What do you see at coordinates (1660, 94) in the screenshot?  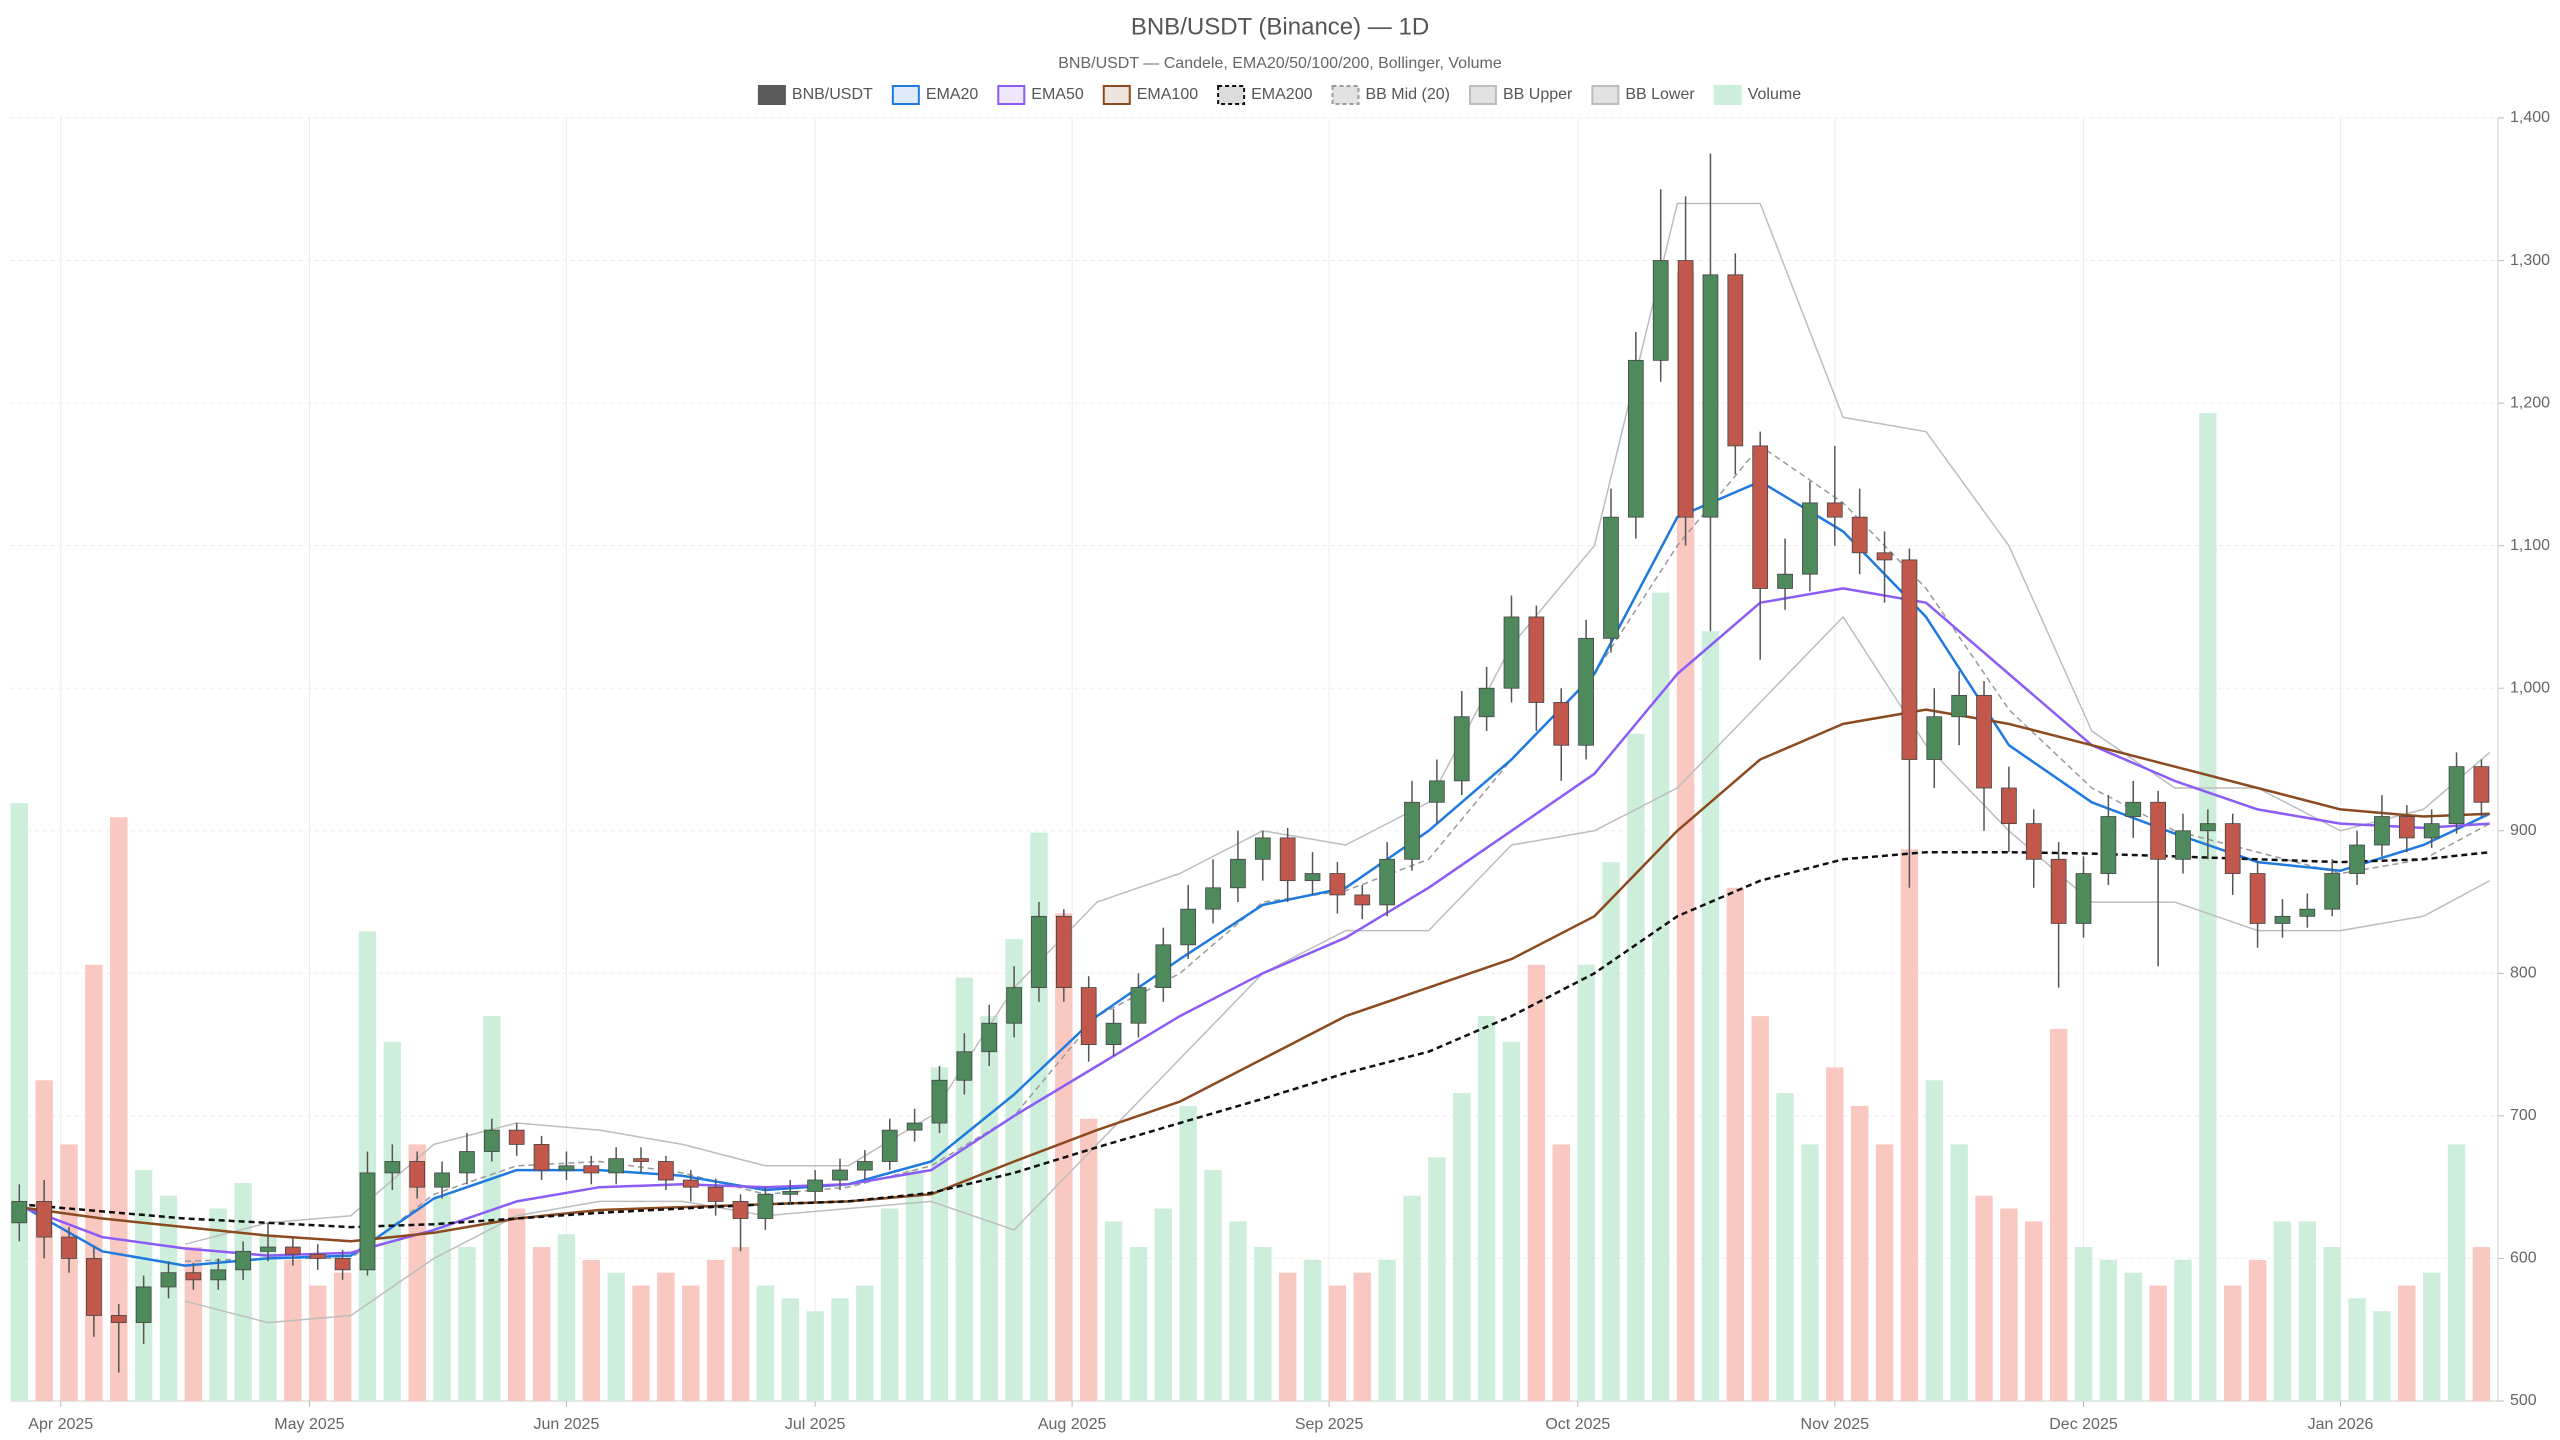 I see `legend-label: BB Lower` at bounding box center [1660, 94].